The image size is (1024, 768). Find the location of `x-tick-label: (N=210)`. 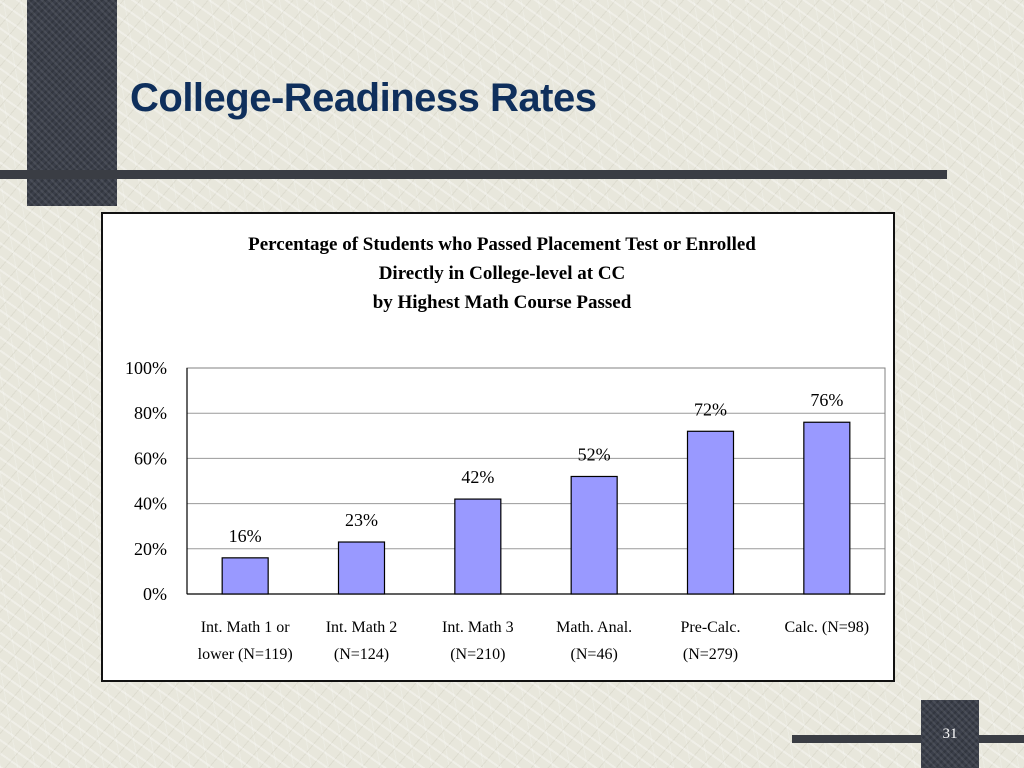

x-tick-label: (N=210) is located at coordinates (477, 654).